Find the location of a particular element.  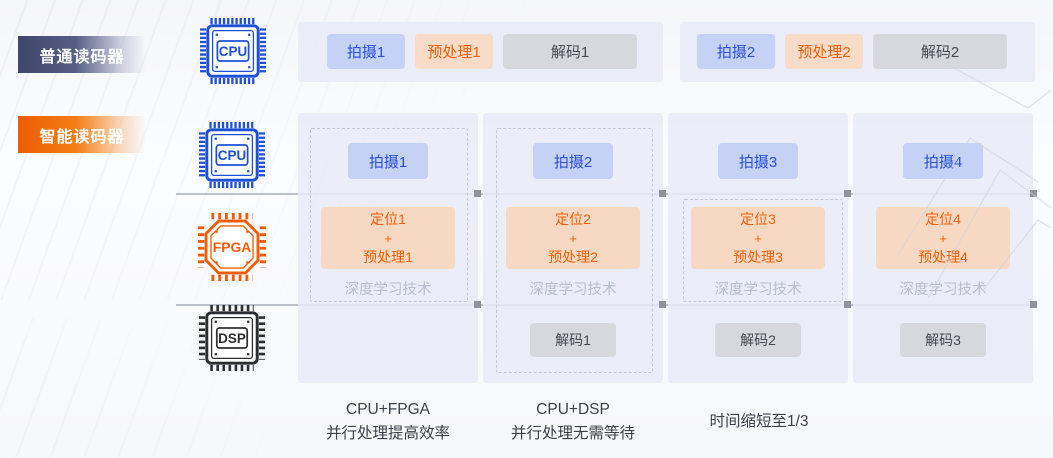

dsp-chip-label: DSP is located at coordinates (232, 338).